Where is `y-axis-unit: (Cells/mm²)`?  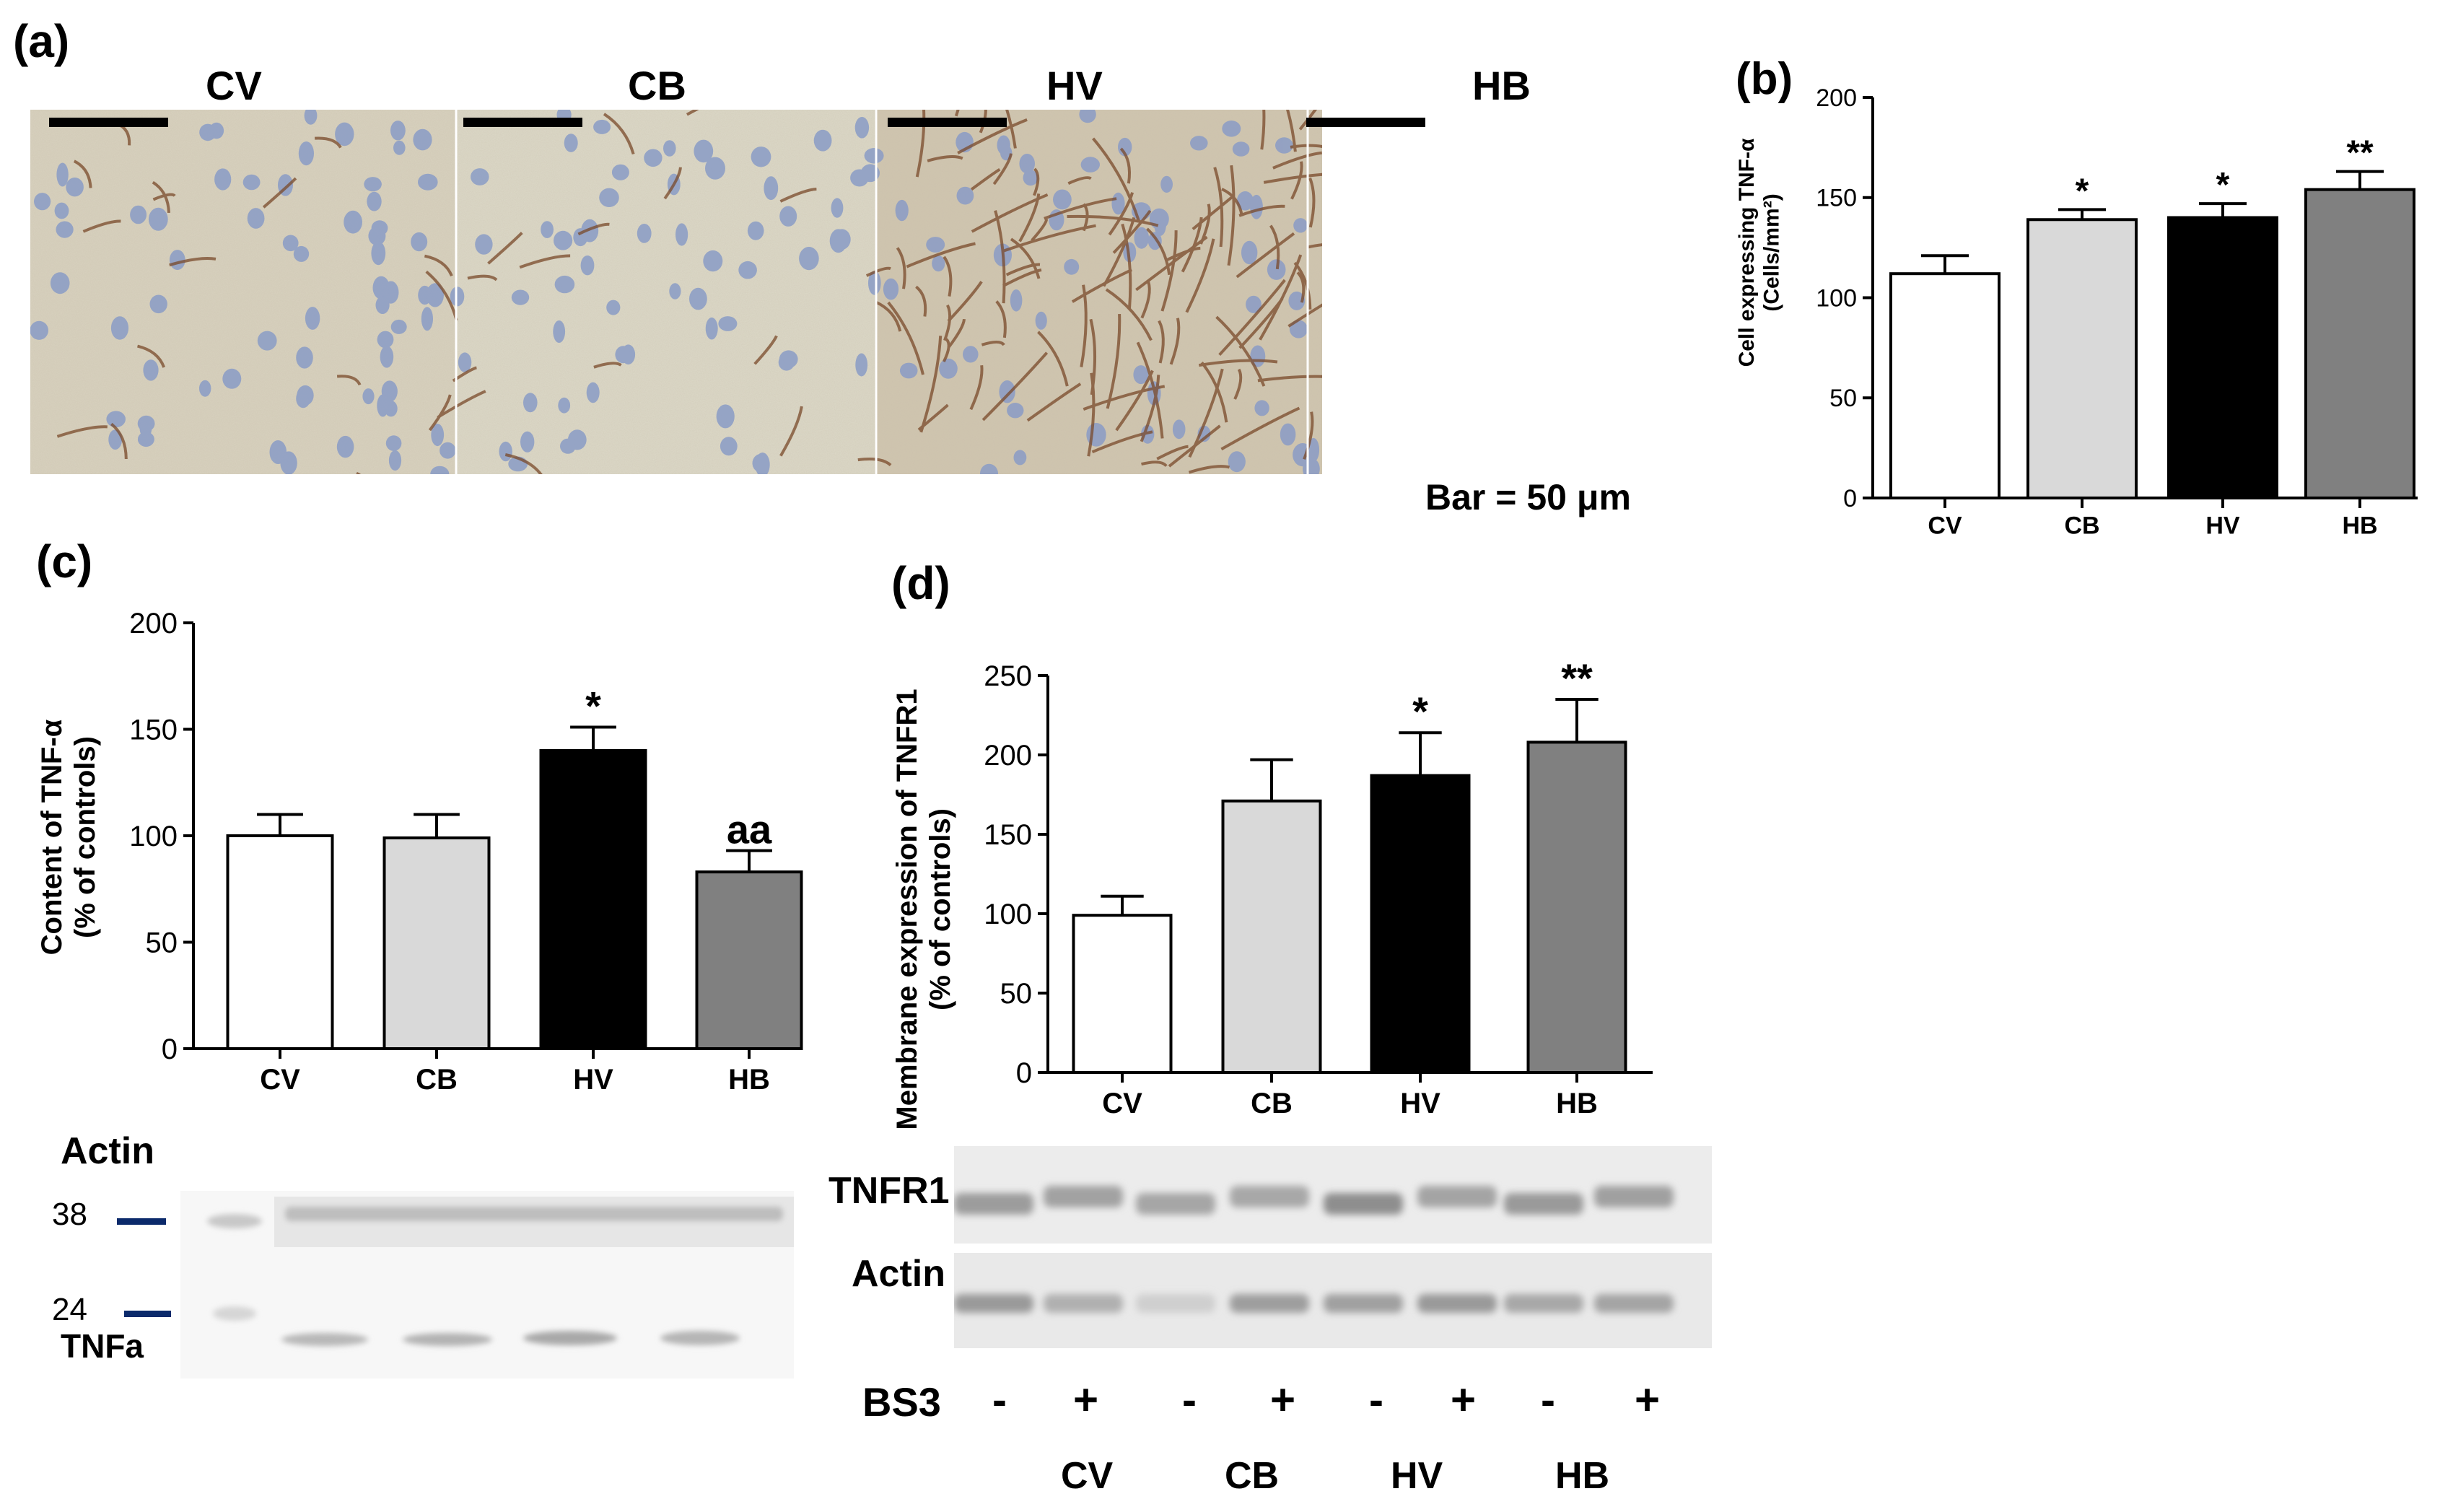 y-axis-unit: (Cells/mm²) is located at coordinates (1772, 252).